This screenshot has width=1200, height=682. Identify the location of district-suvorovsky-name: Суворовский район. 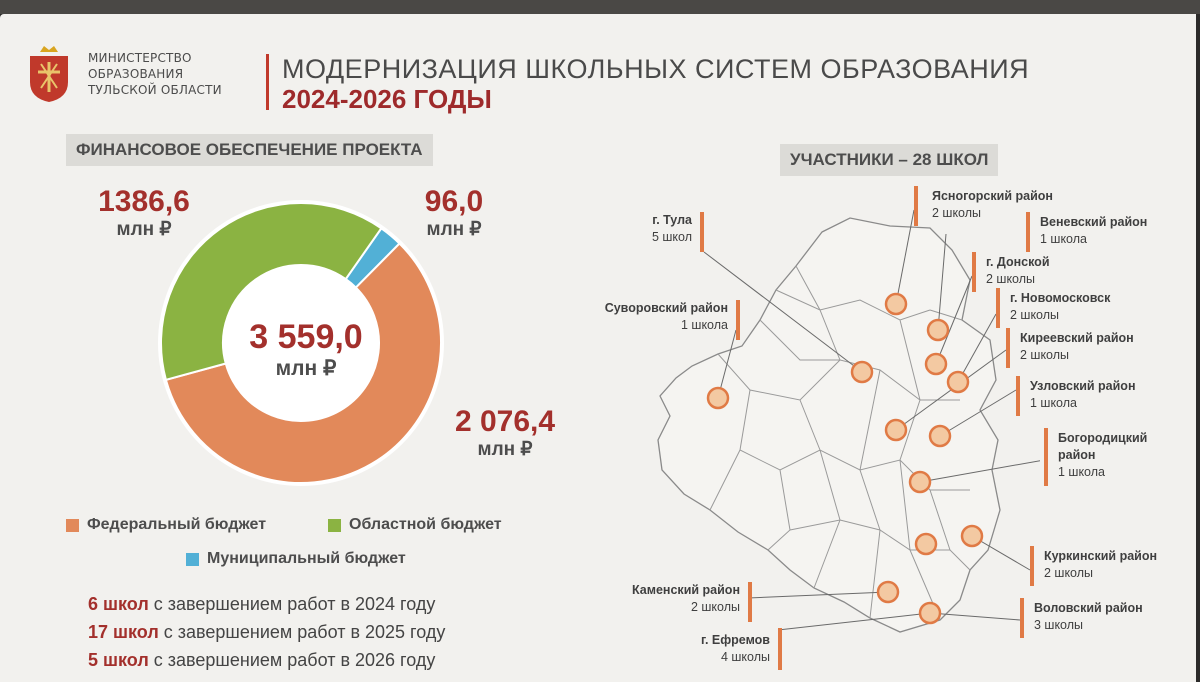
(666, 308).